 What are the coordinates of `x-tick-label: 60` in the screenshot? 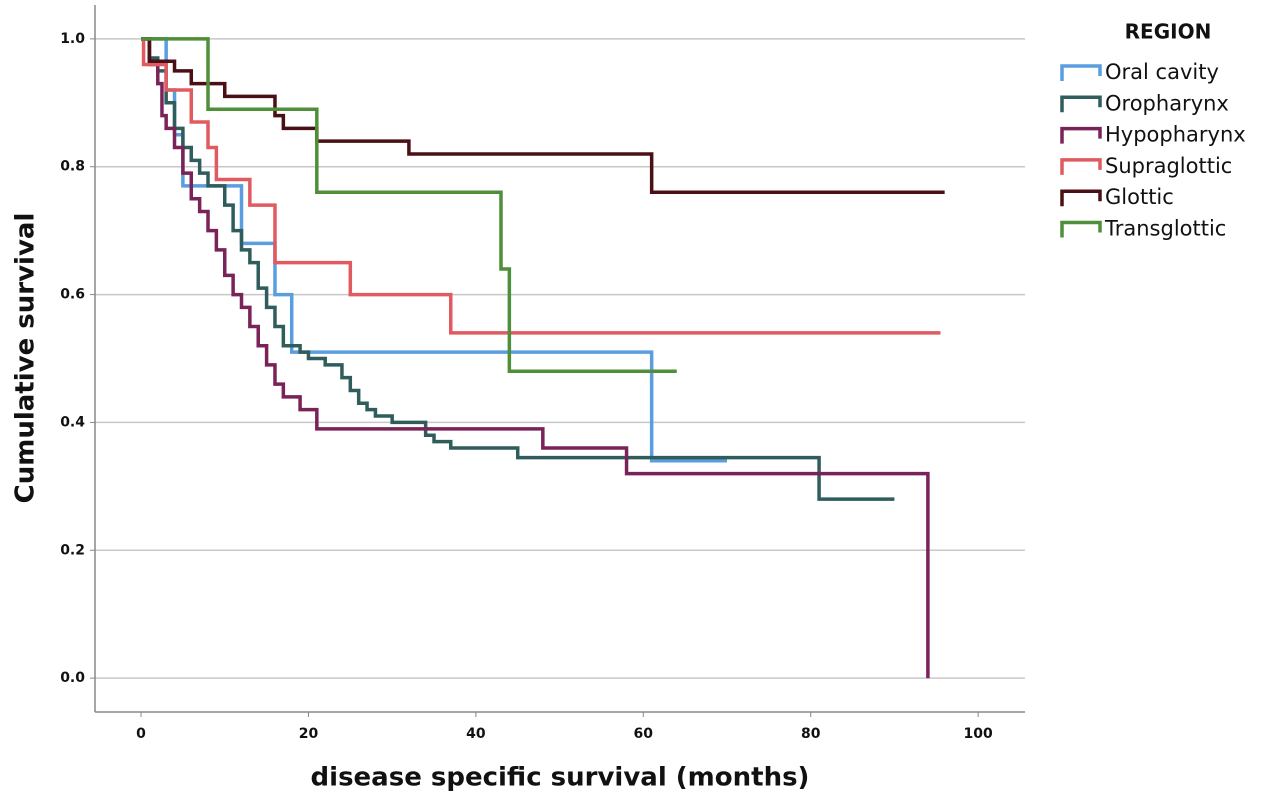 It's located at (644, 734).